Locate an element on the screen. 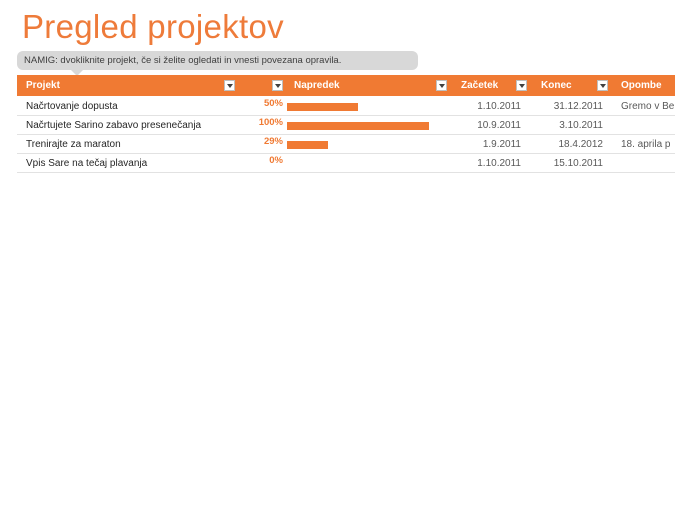 The image size is (675, 520). table-header: Projekt Napredek Začetek Konec Opombe is located at coordinates (346, 85).